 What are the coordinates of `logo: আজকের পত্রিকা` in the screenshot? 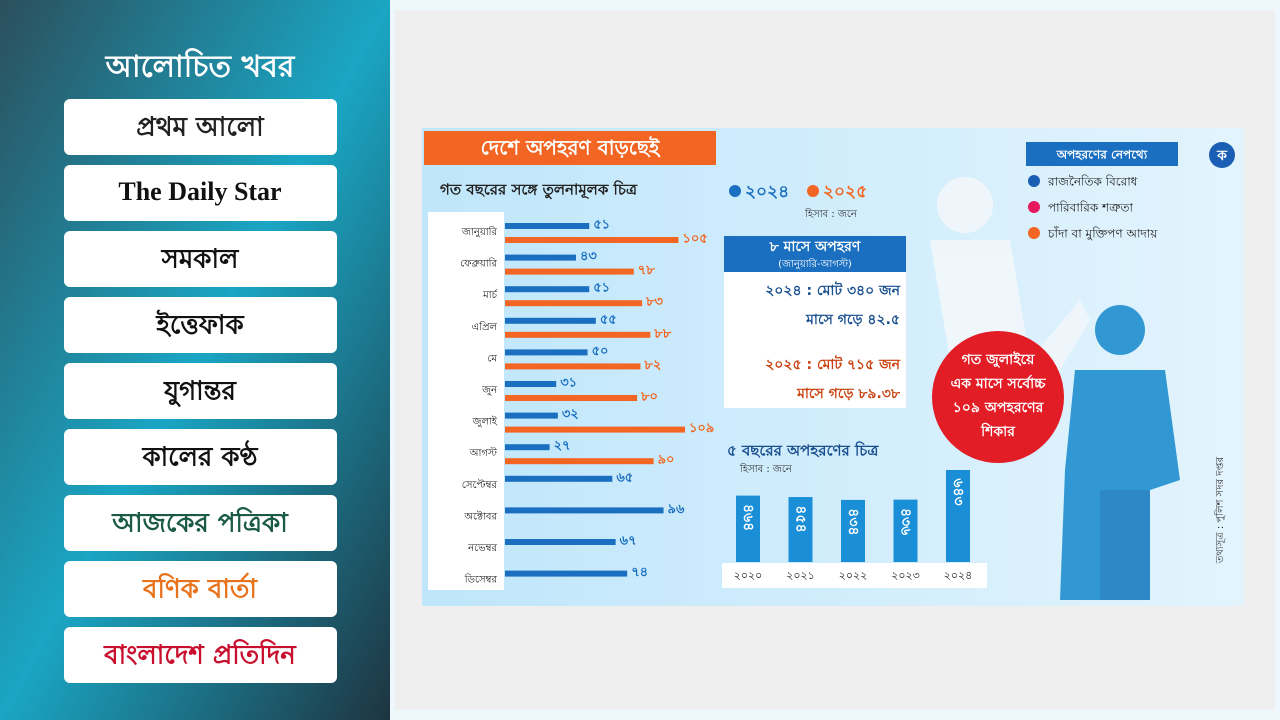 It's located at (200, 523).